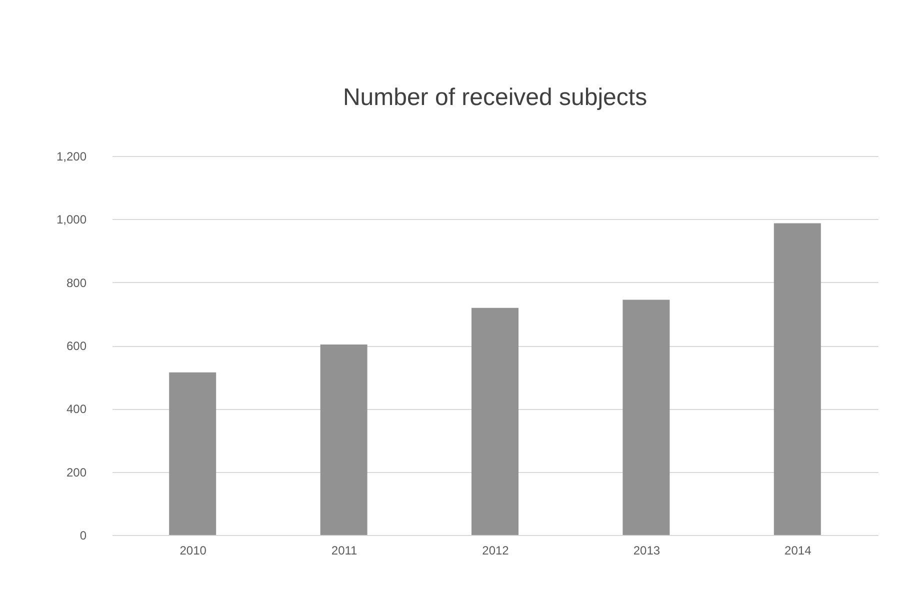 The width and height of the screenshot is (923, 601). Describe the element at coordinates (495, 97) in the screenshot. I see `chart-title: Number of received subjects` at that location.